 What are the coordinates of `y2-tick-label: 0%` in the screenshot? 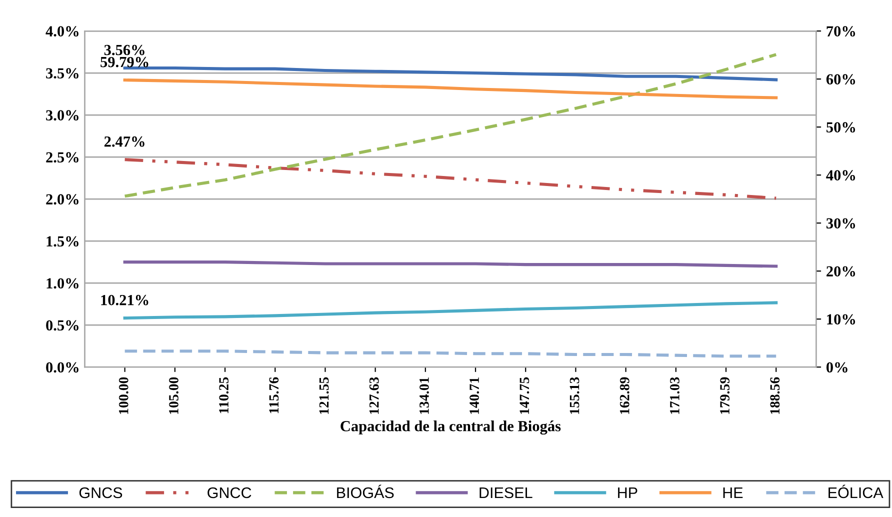 It's located at (837, 367).